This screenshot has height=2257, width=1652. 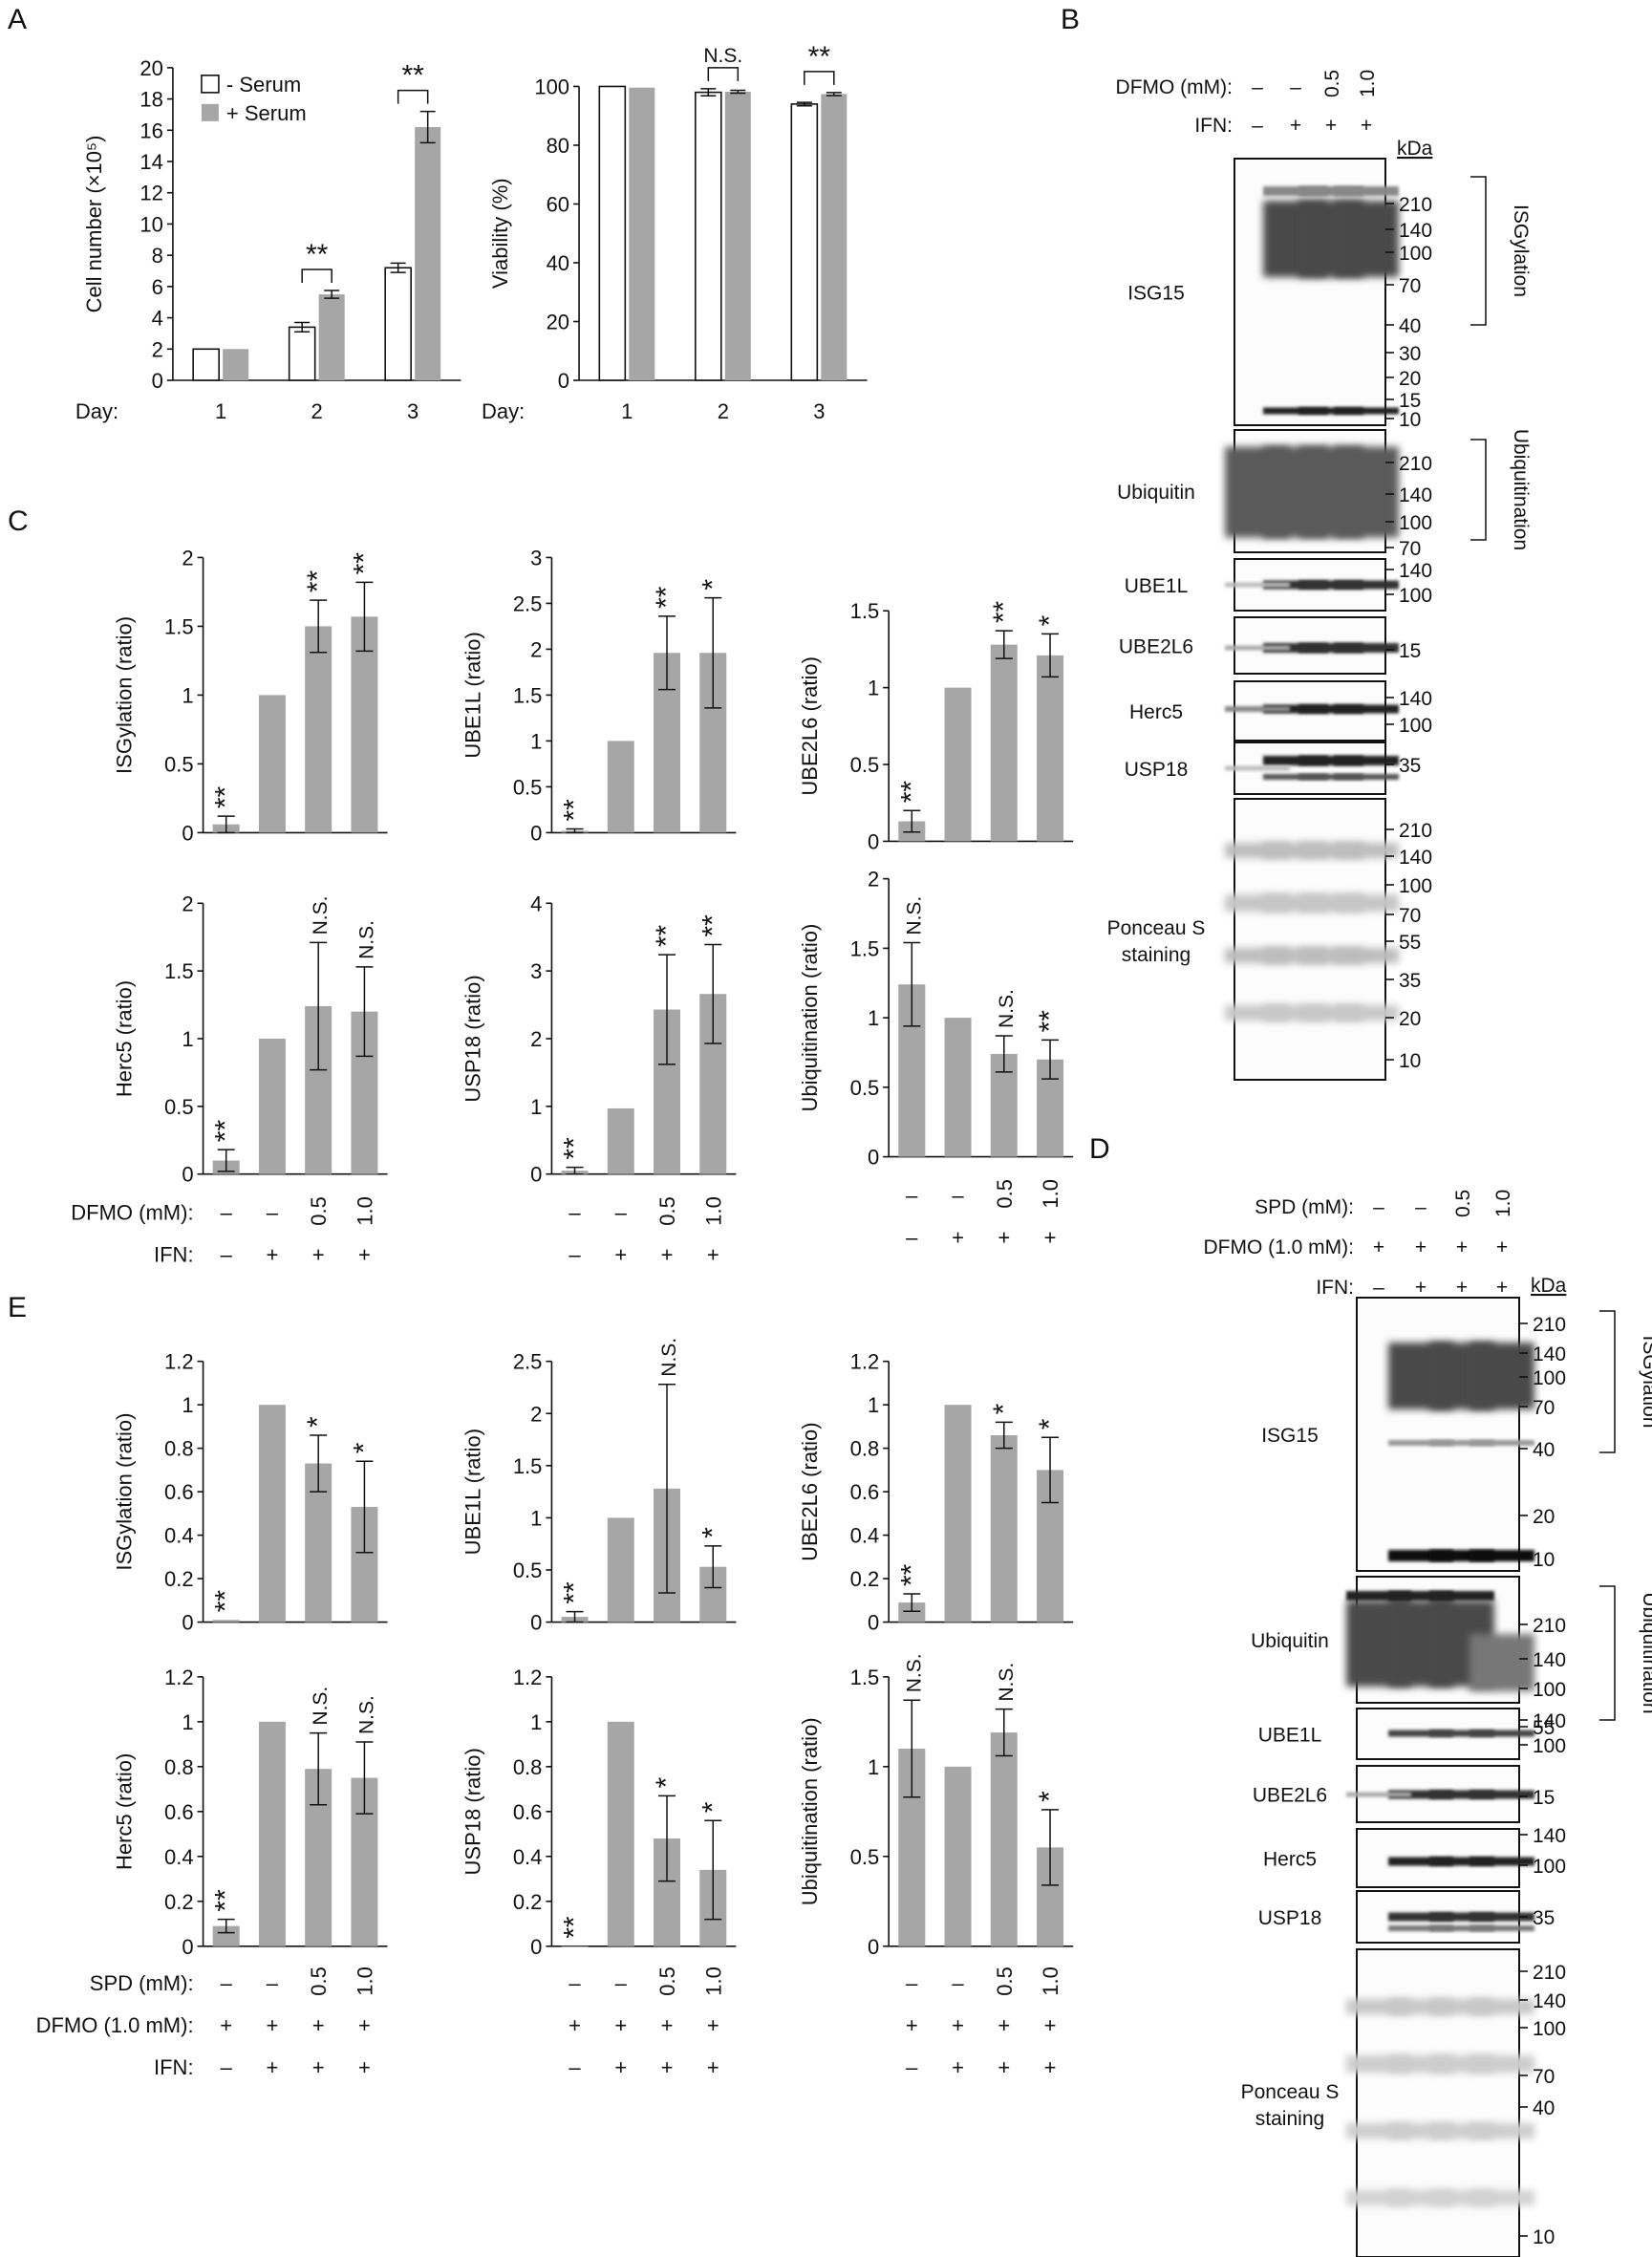 I want to click on blot-header-value: +, so click(x=1331, y=126).